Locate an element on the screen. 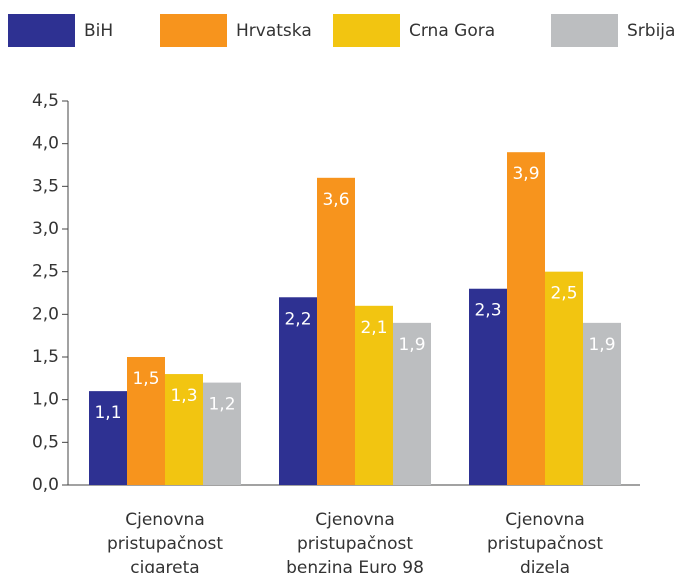 The image size is (676, 573). legend-label: Srbija is located at coordinates (651, 31).